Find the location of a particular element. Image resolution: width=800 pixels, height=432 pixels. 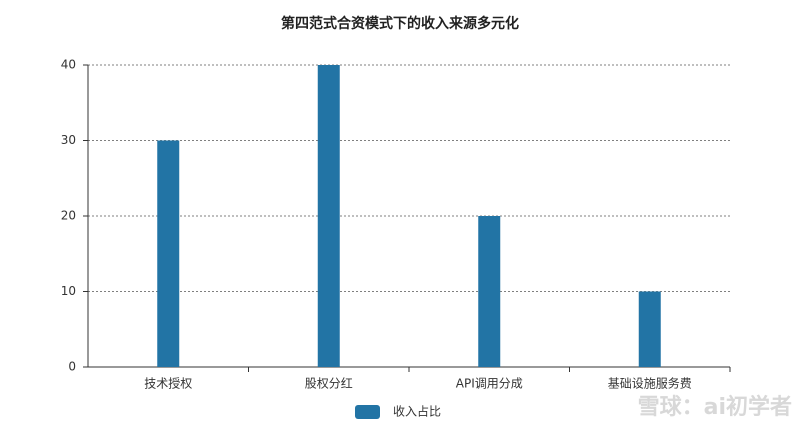

x-tick-label: API调用分成 is located at coordinates (489, 384).